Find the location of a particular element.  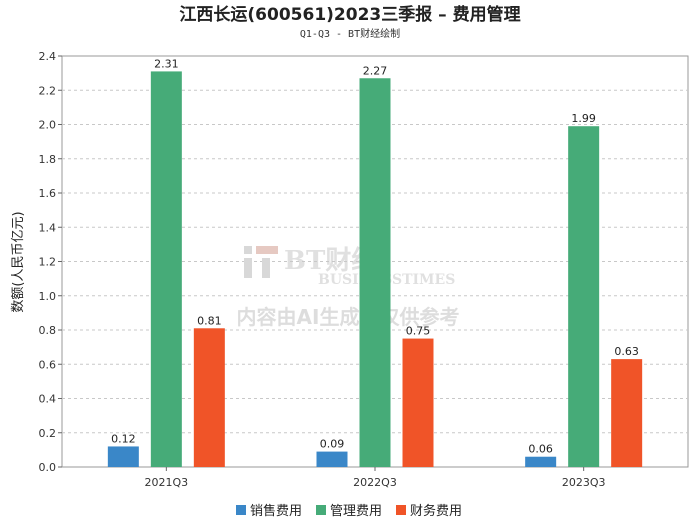

data-label: 0.81 is located at coordinates (209, 320).